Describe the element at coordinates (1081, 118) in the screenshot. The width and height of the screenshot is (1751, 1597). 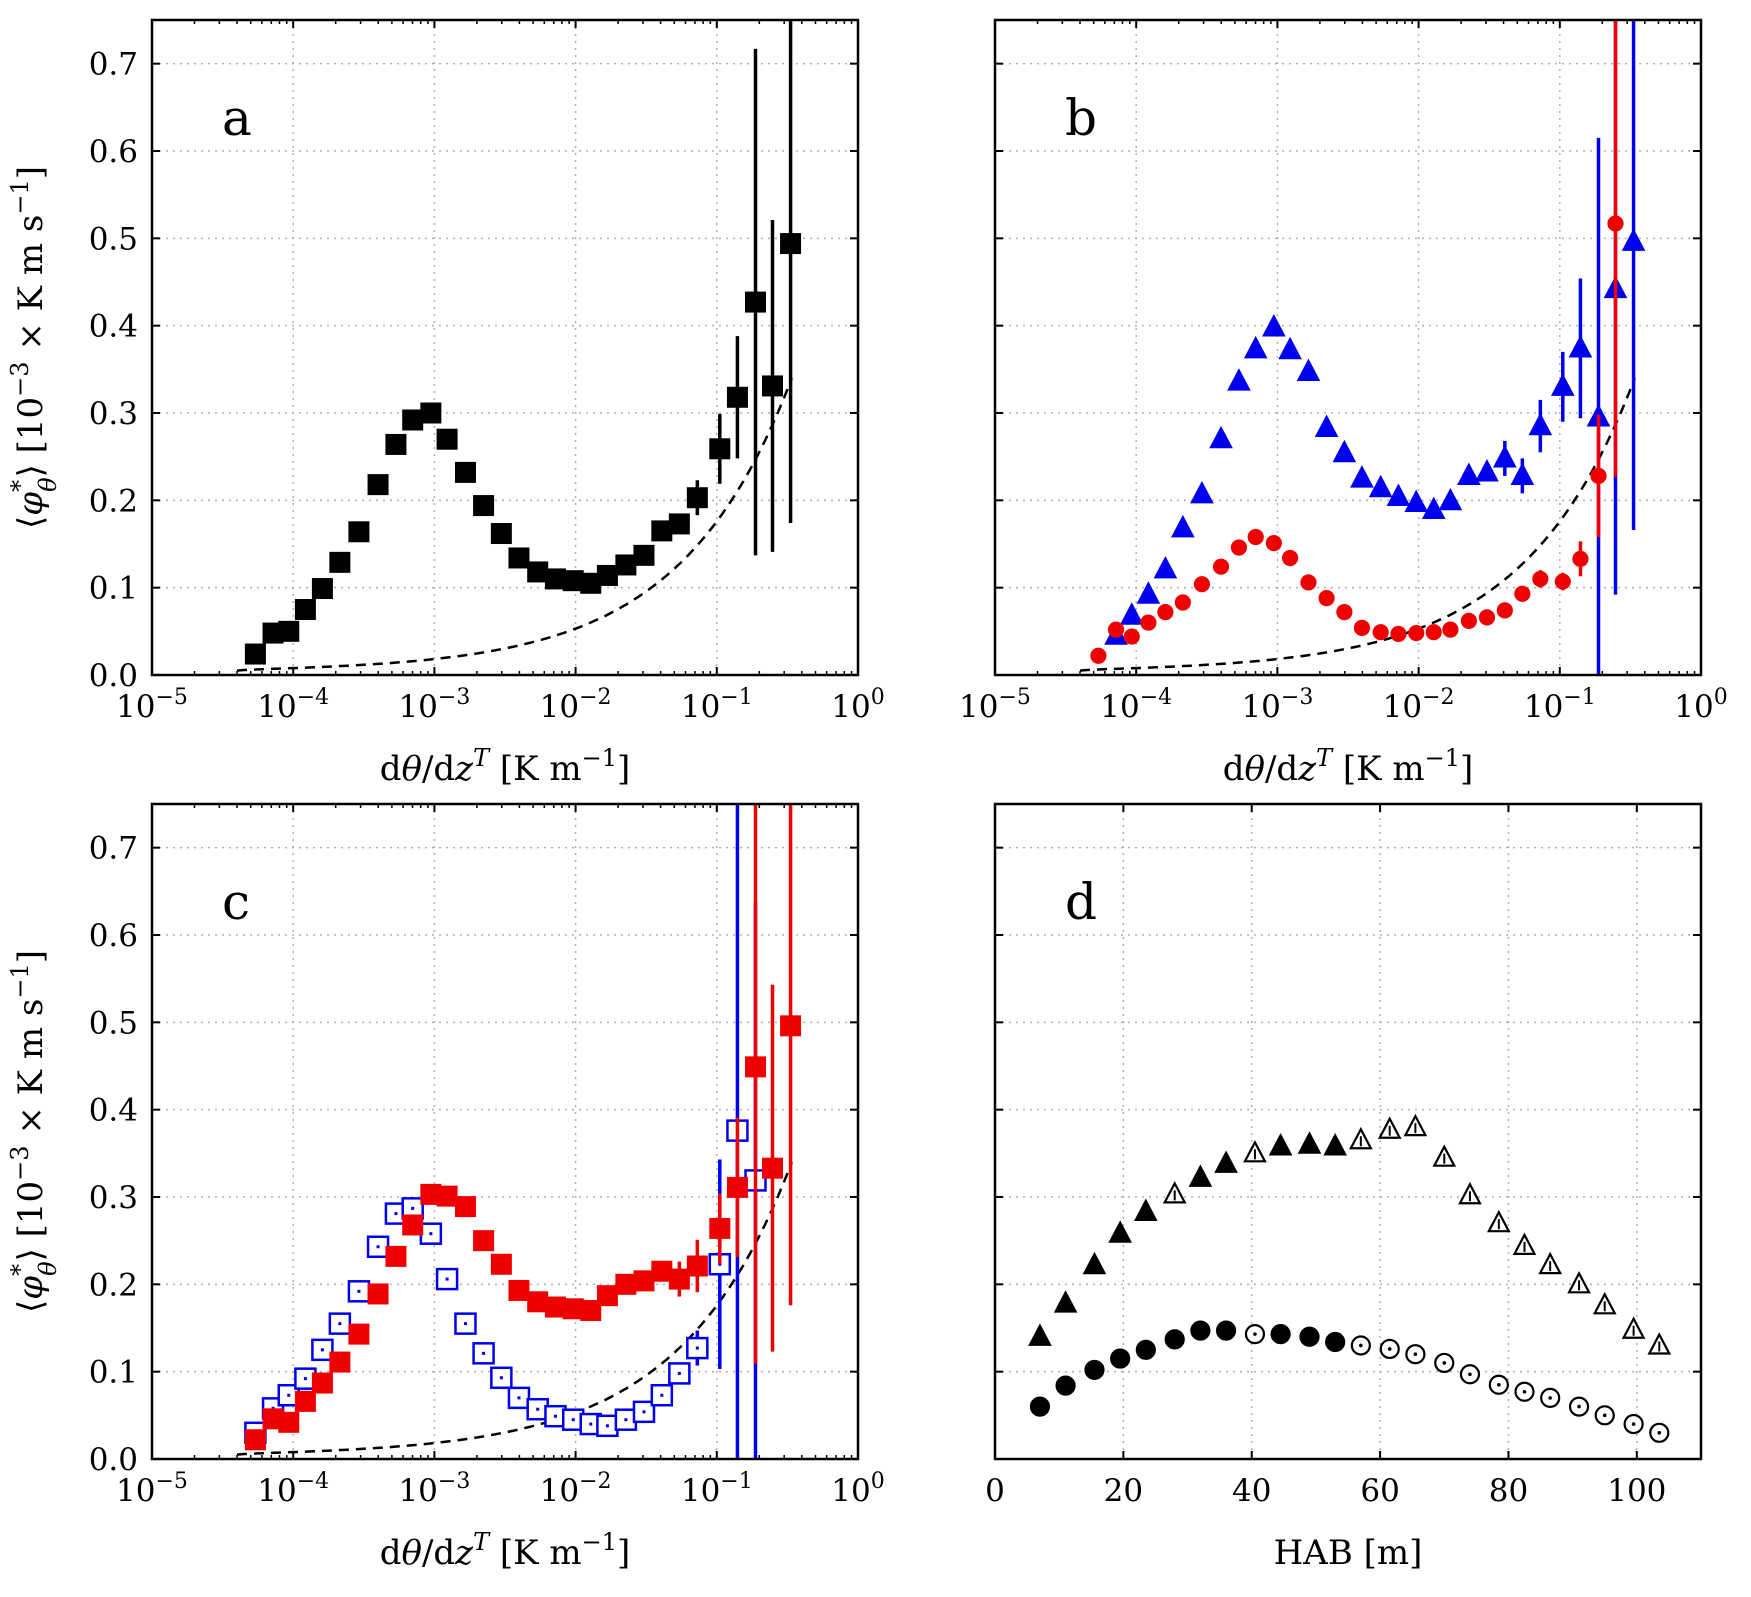
I see `panel-label: b` at that location.